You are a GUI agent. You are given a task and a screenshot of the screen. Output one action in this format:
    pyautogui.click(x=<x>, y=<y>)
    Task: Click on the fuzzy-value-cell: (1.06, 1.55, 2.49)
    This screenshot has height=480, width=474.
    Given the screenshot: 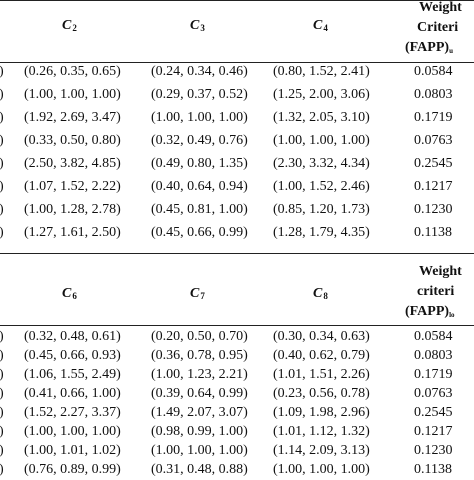 What is the action you would take?
    pyautogui.click(x=72, y=374)
    